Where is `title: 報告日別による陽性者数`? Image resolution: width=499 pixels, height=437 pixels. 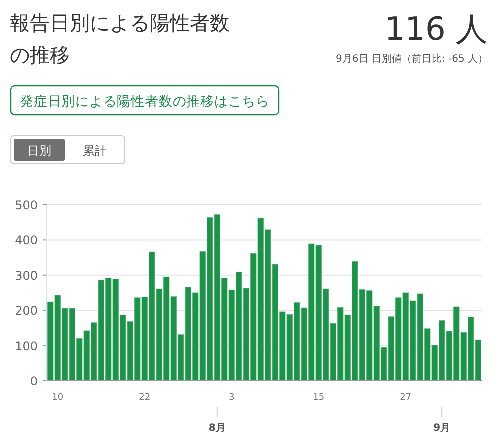
title: 報告日別による陽性者数 is located at coordinates (120, 23).